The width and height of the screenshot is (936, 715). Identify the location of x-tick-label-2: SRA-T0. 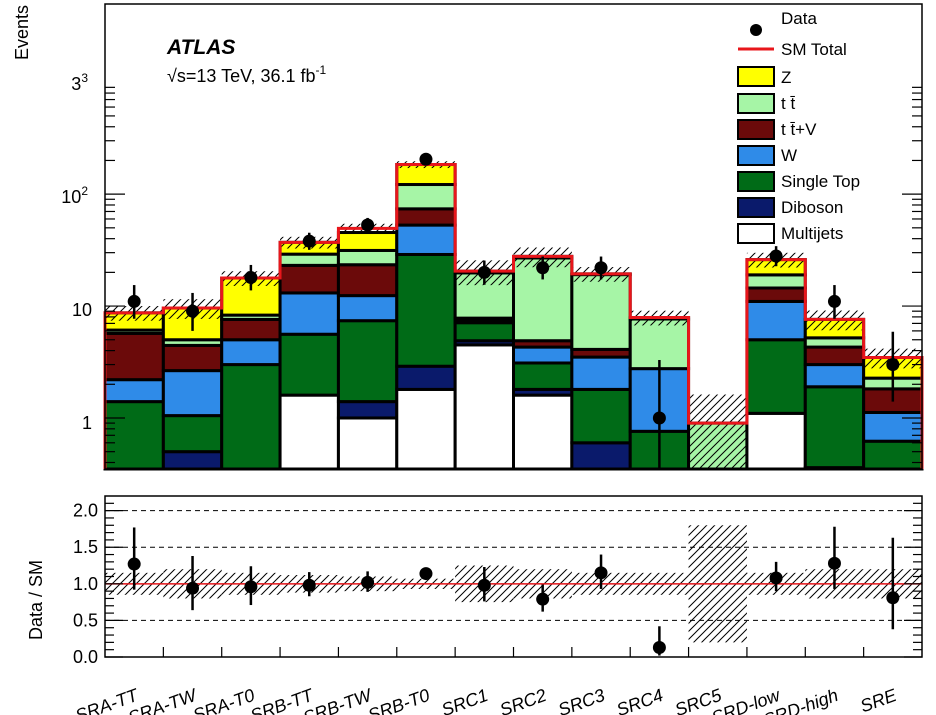
(223, 700).